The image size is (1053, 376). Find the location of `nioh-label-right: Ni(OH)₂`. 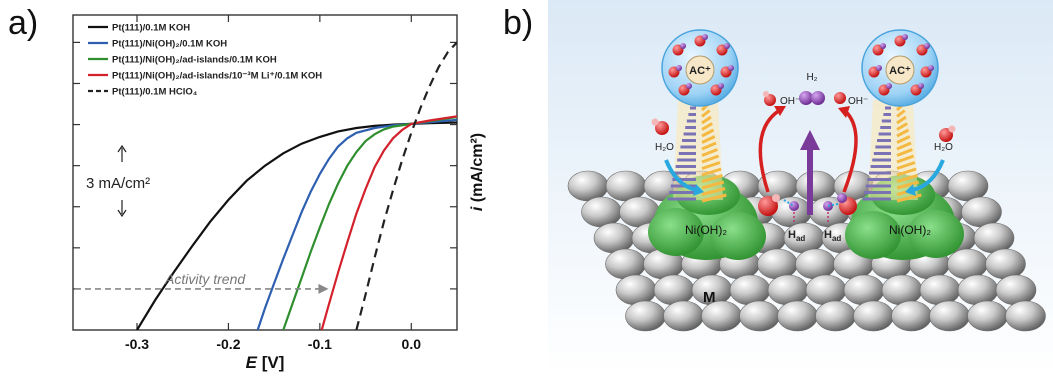

nioh-label-right: Ni(OH)₂ is located at coordinates (910, 230).